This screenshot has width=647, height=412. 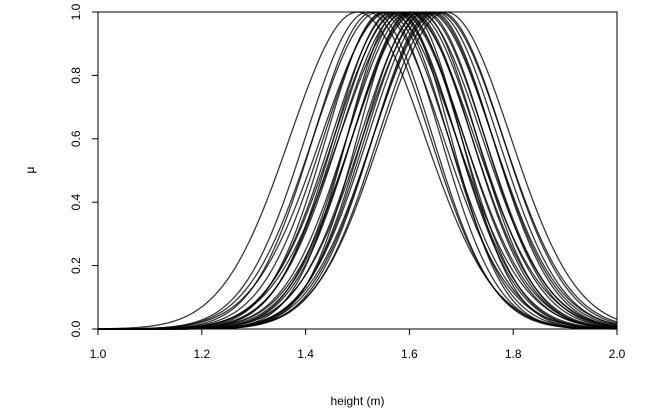 I want to click on y-tick-label: 0.0, so click(x=76, y=328).